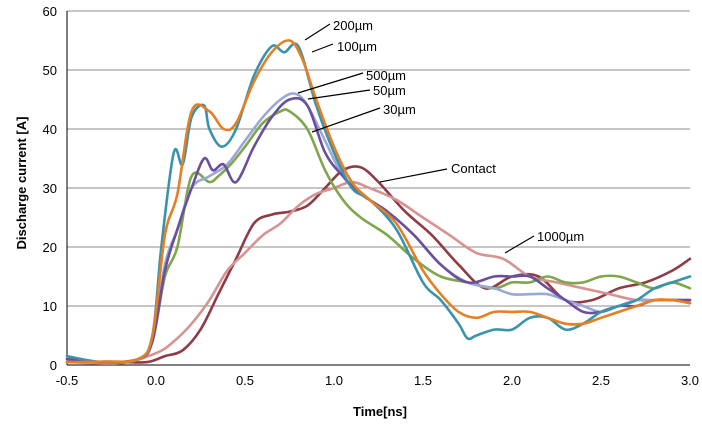 Image resolution: width=702 pixels, height=428 pixels. I want to click on leader-line-1000um, so click(519, 244).